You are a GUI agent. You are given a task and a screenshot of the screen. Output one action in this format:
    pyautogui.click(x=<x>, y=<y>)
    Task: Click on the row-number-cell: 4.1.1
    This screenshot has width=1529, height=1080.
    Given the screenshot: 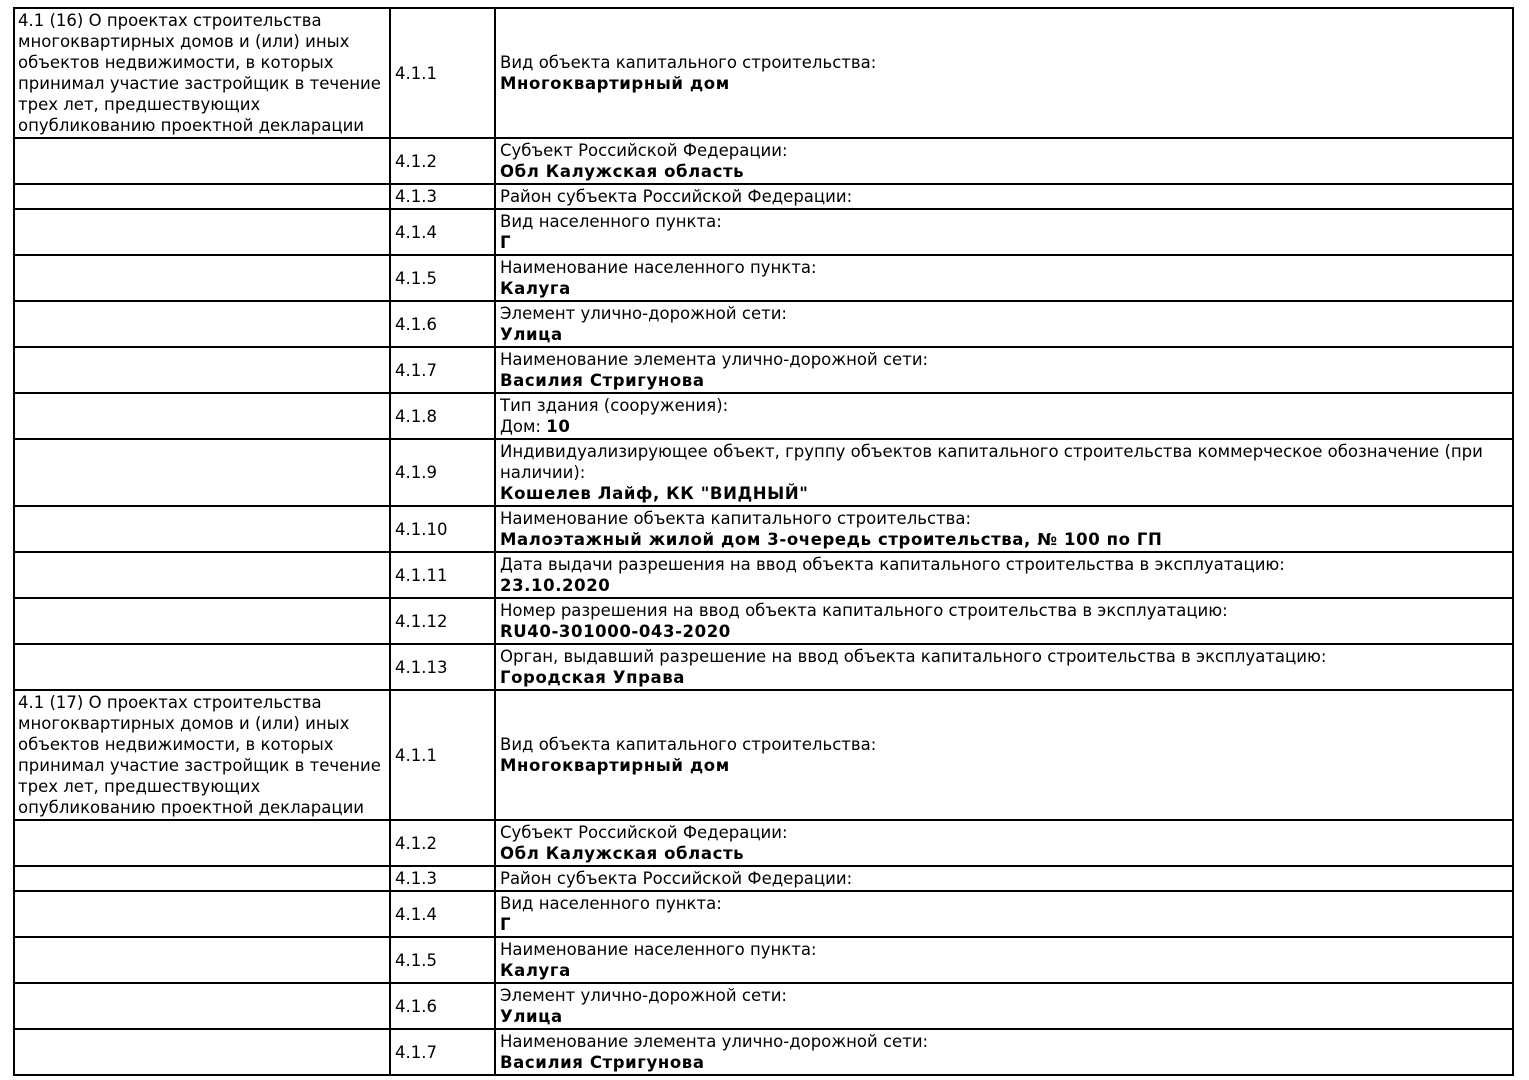 What is the action you would take?
    pyautogui.click(x=442, y=755)
    